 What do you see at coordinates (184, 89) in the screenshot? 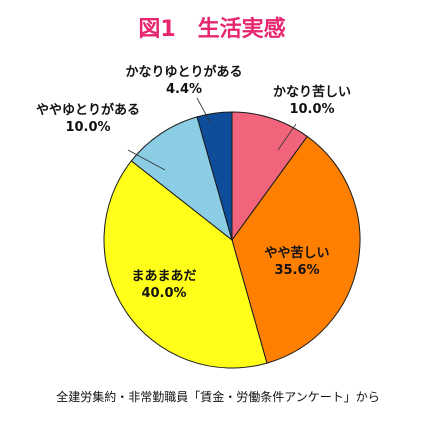
I see `slice-value-5: 4.4%` at bounding box center [184, 89].